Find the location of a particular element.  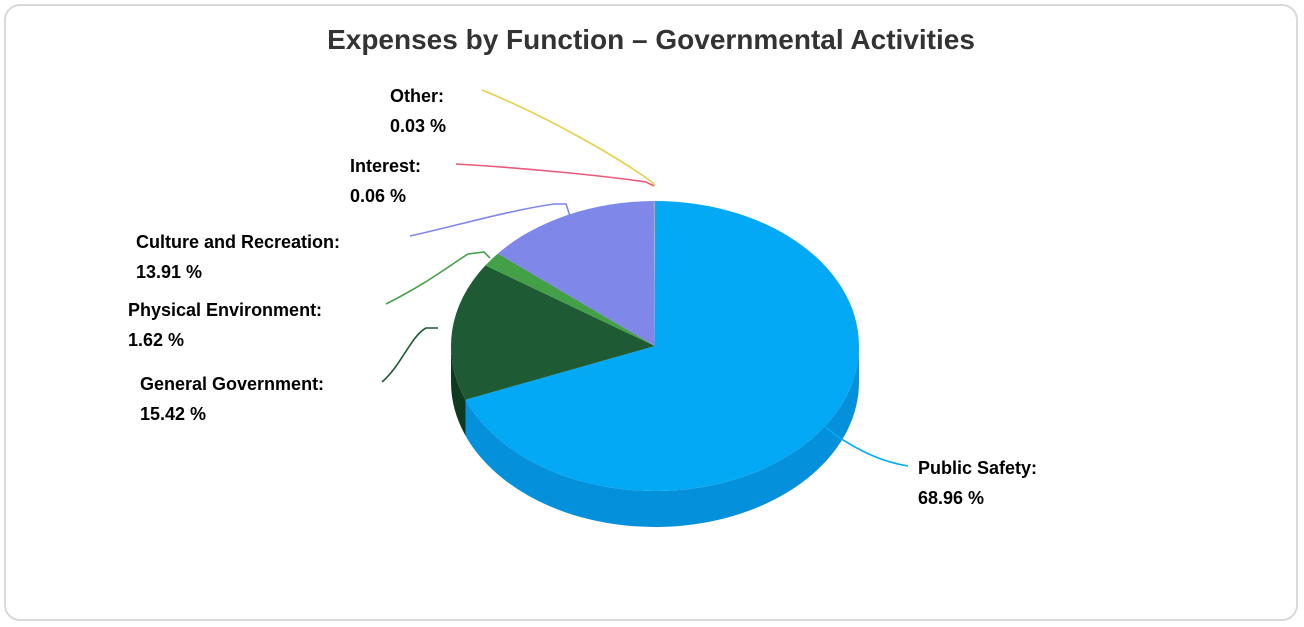

leader-line-public-safety is located at coordinates (866, 446).